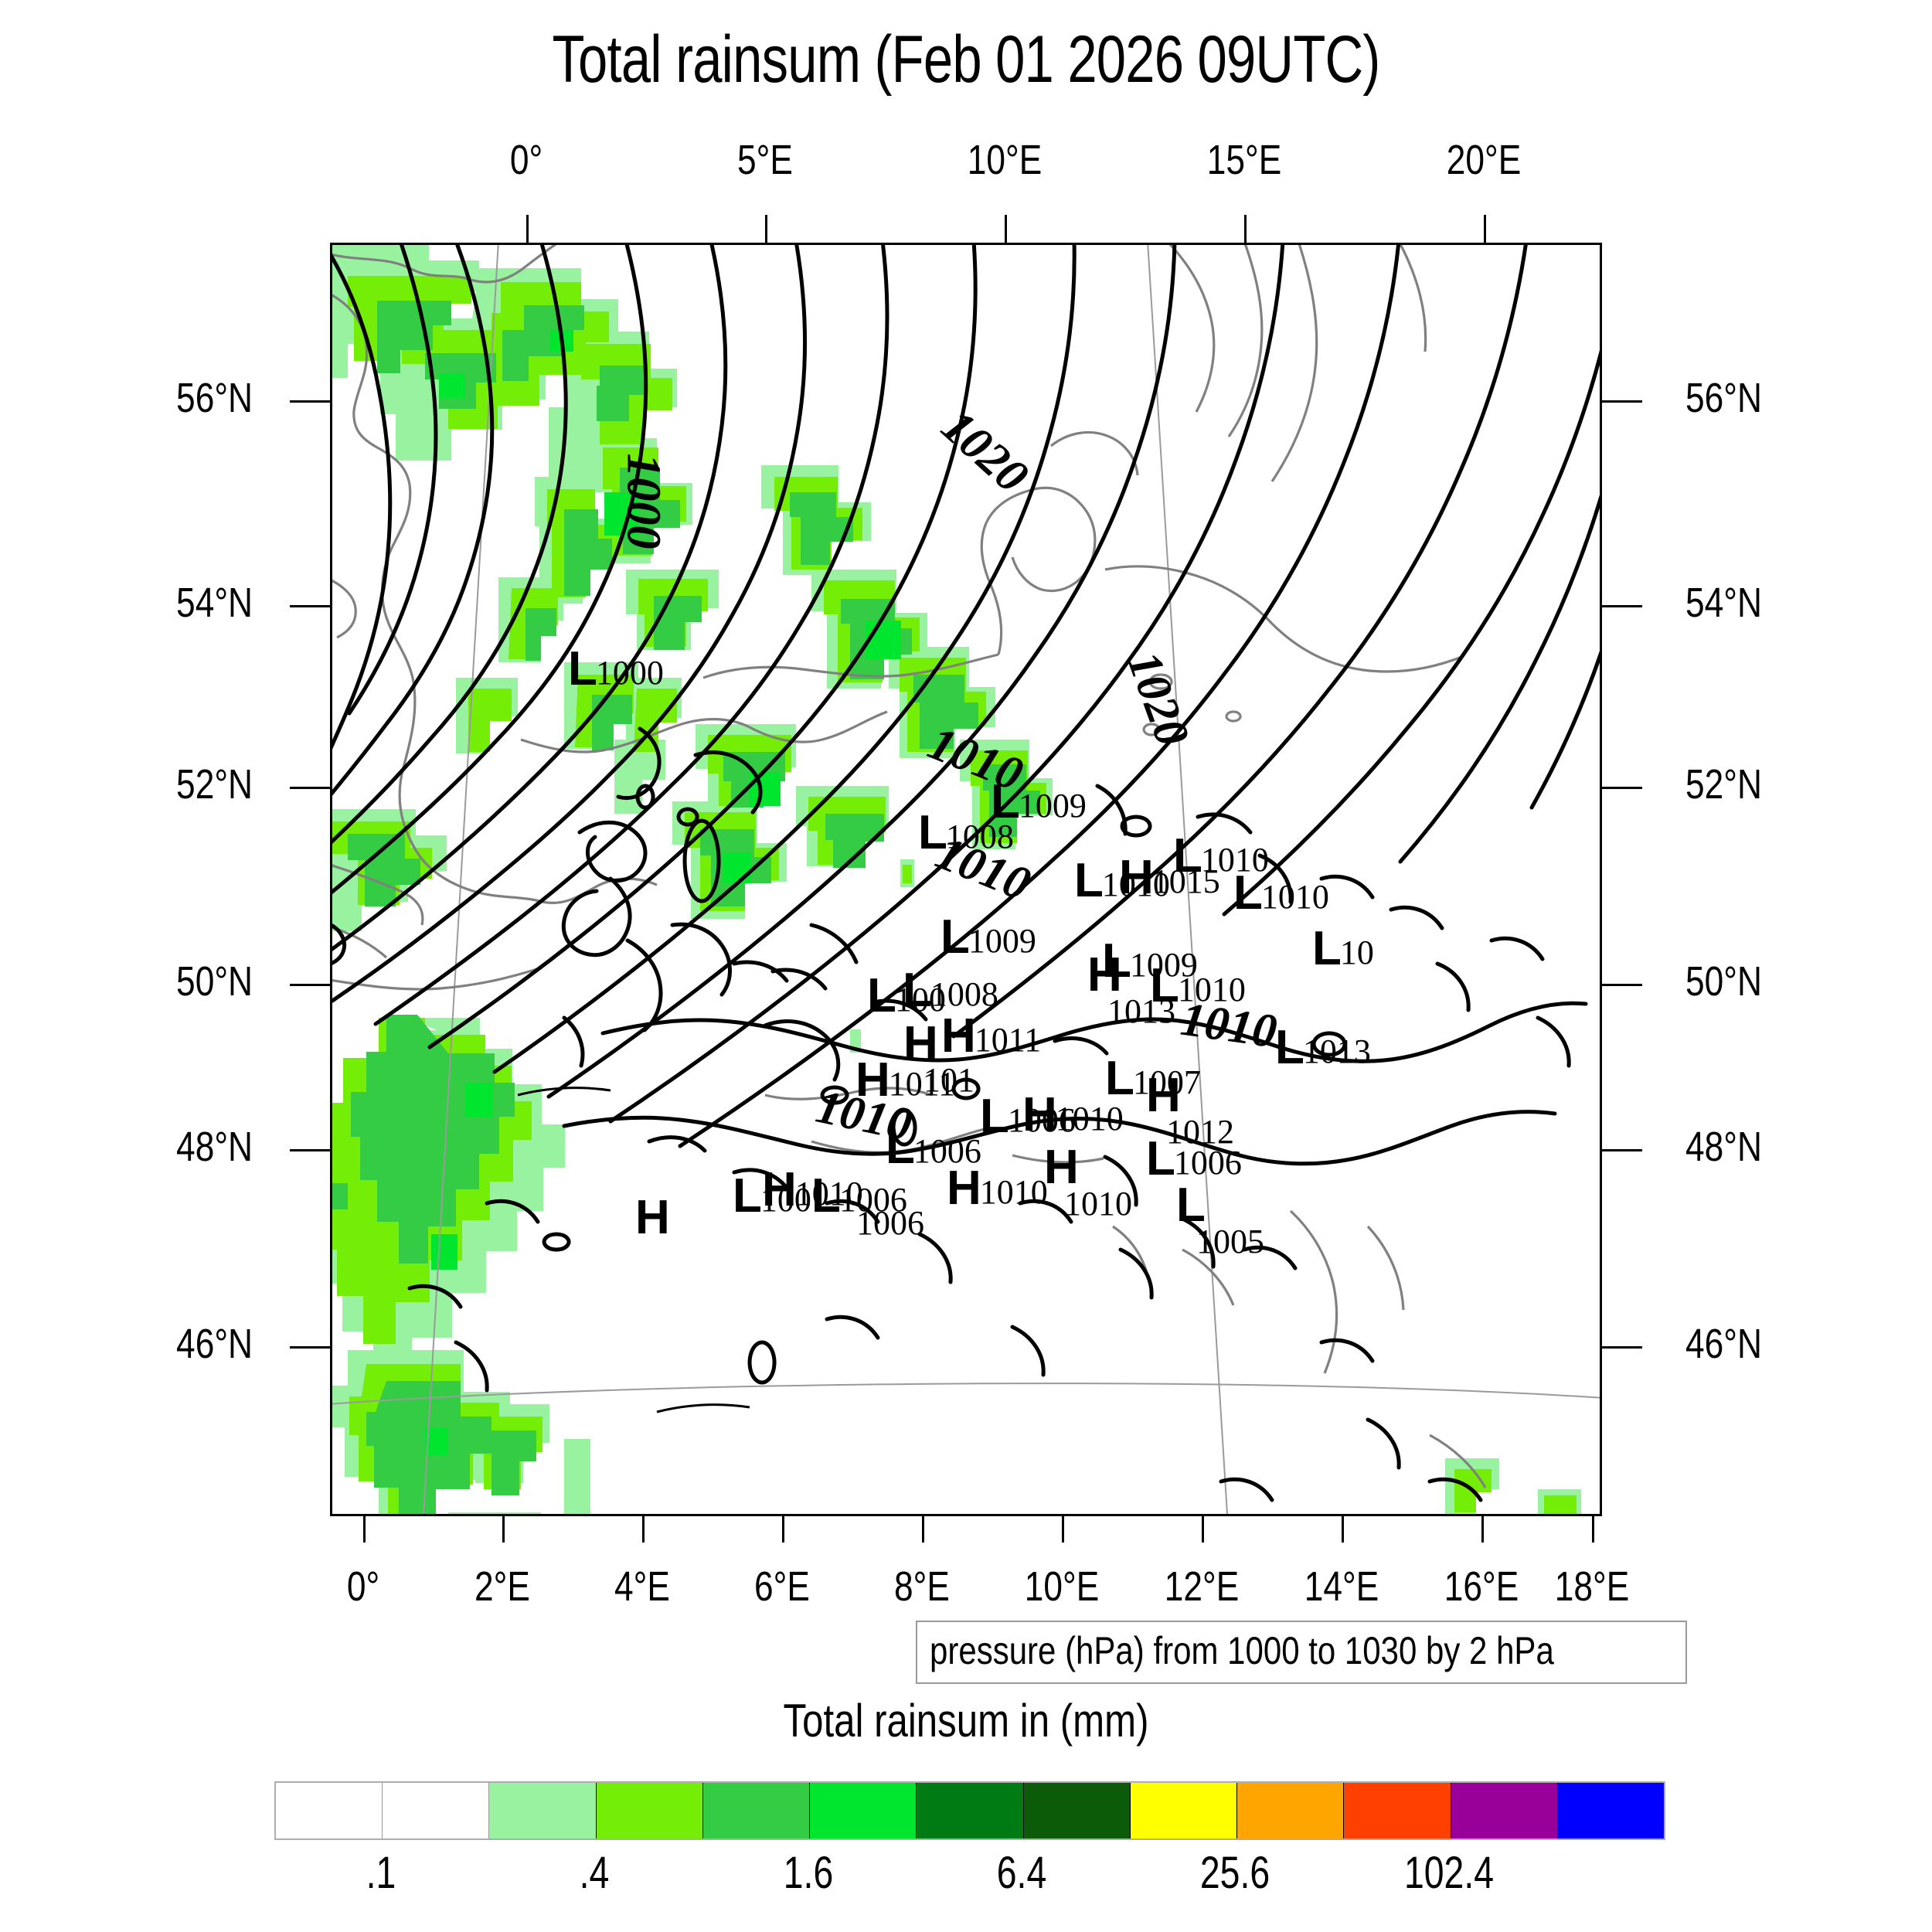 The width and height of the screenshot is (1932, 1932). What do you see at coordinates (920, 1000) in the screenshot?
I see `pressure-value: 100` at bounding box center [920, 1000].